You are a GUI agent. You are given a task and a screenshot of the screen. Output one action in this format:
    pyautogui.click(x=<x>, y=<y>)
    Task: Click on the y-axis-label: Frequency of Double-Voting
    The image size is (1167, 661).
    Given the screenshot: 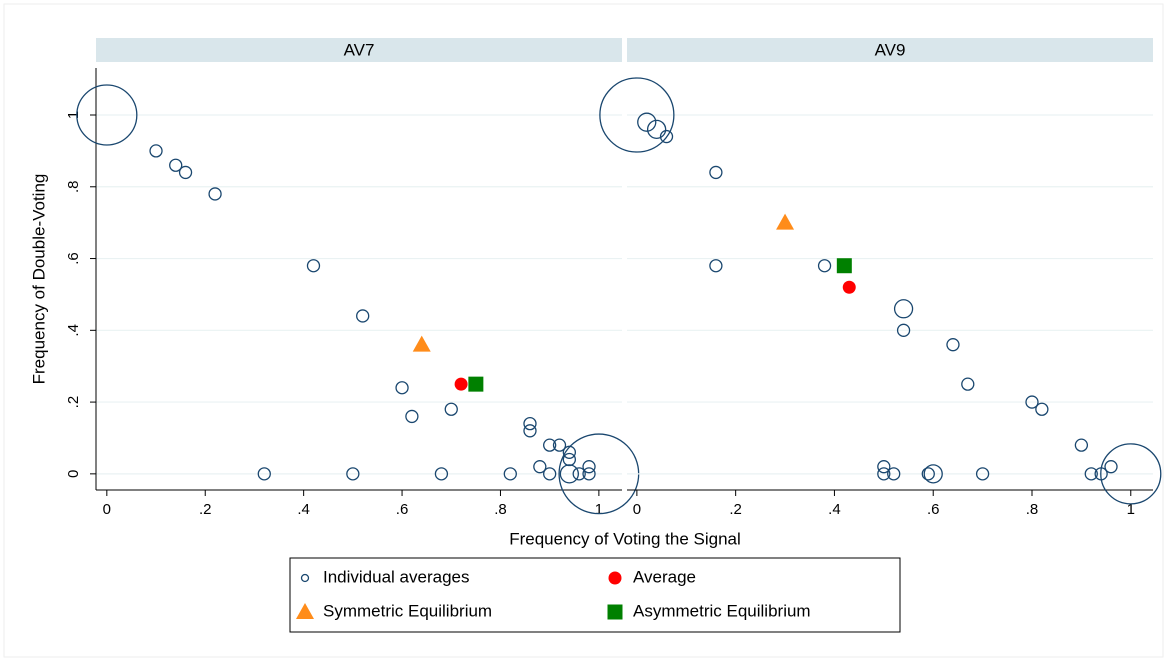 What is the action you would take?
    pyautogui.click(x=38, y=279)
    